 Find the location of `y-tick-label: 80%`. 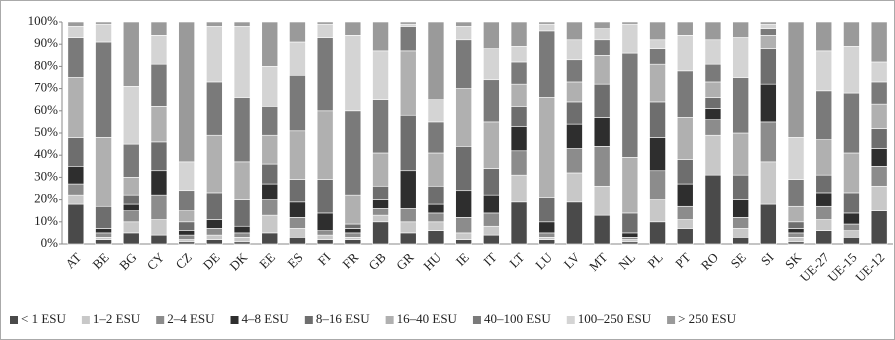

y-tick-label: 80% is located at coordinates (46, 64).